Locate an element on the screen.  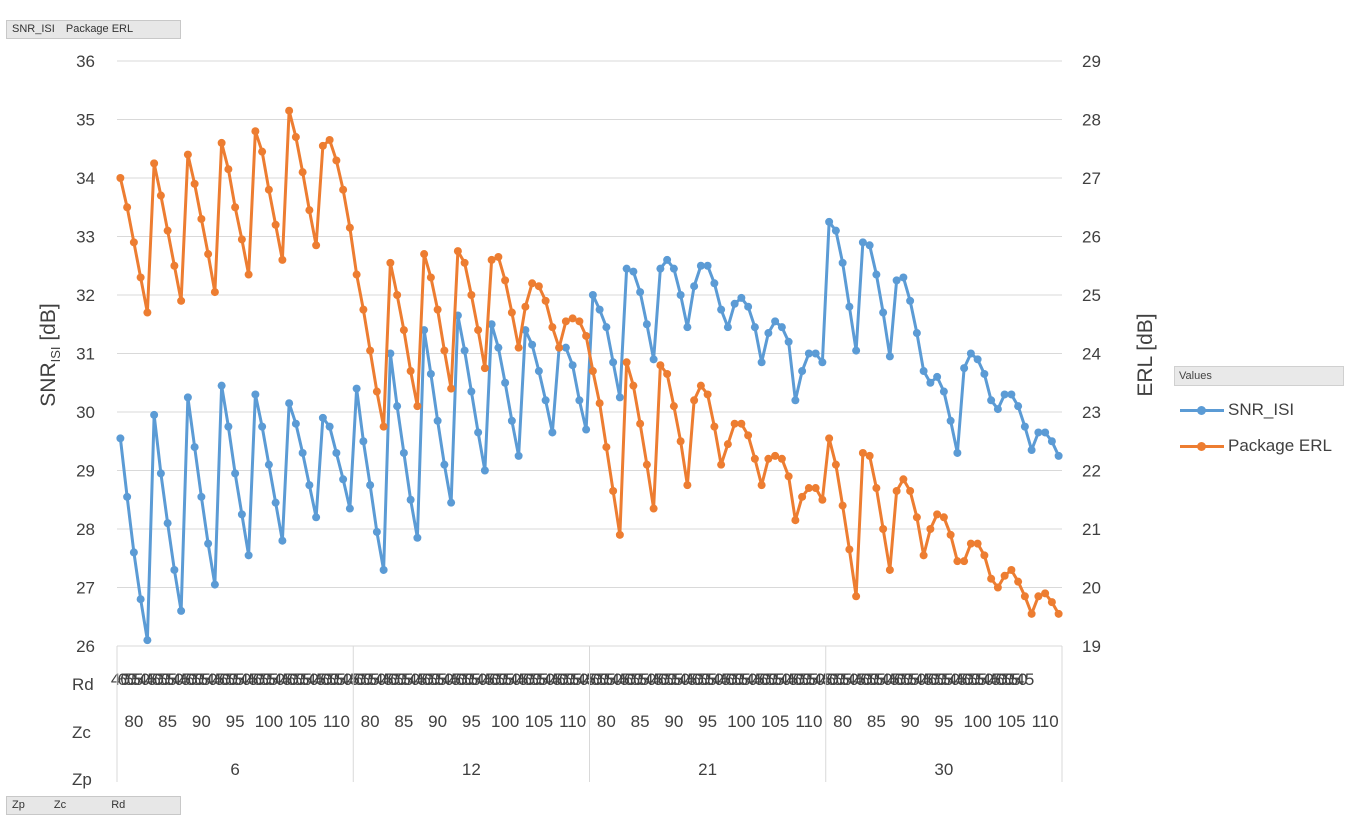
x-zc-tick-label: 85 is located at coordinates (876, 721).